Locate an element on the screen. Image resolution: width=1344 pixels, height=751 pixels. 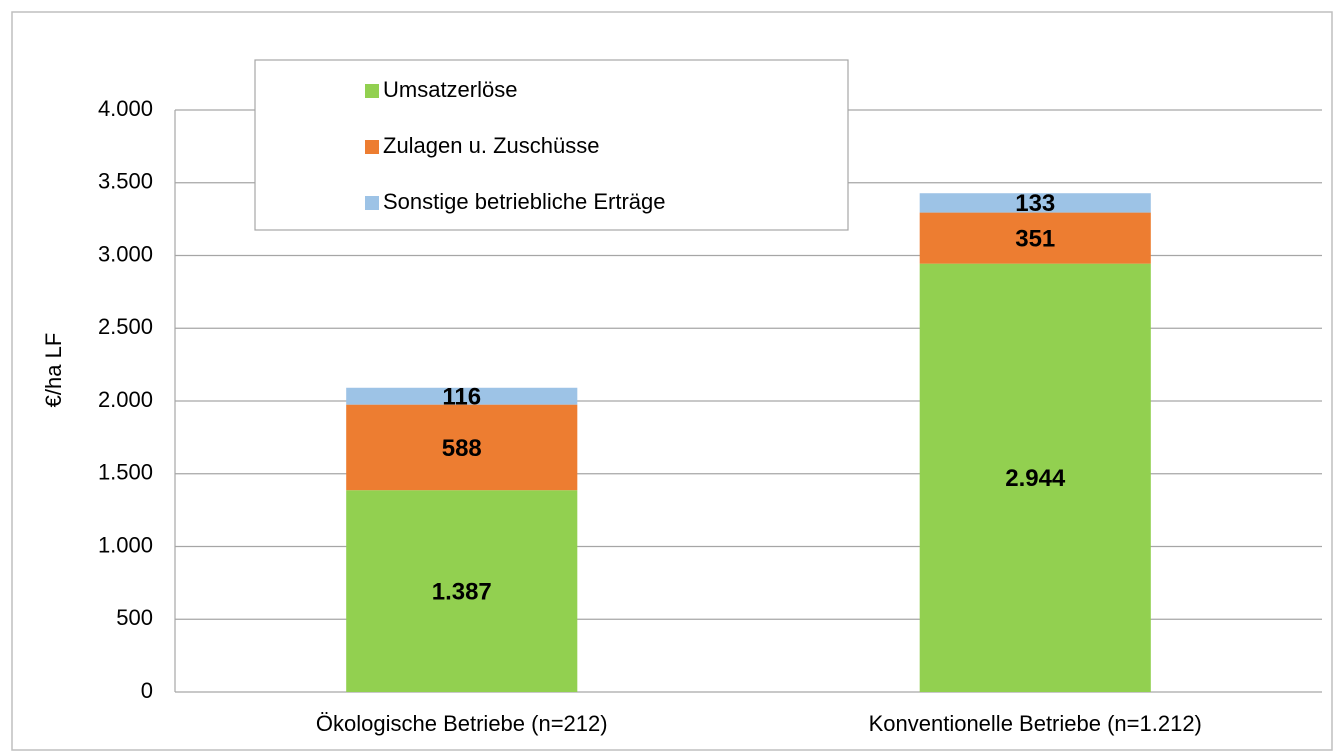
y-tick-label: 2.000 is located at coordinates (125, 399).